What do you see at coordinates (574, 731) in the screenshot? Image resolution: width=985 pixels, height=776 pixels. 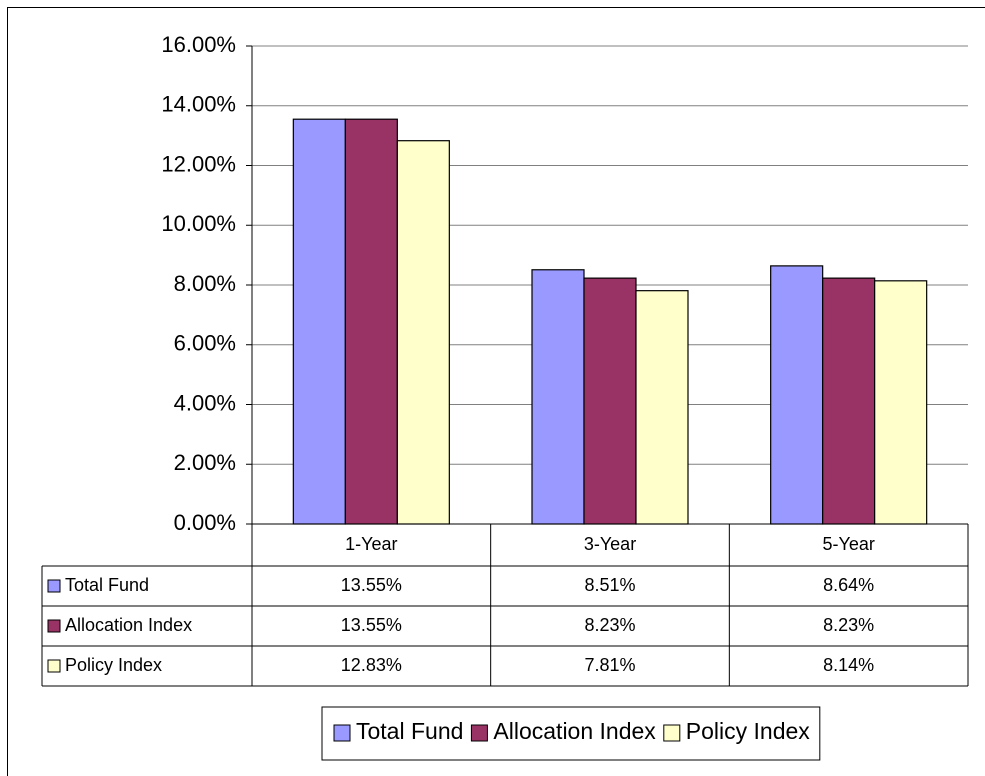 I see `legend-label: Allocation Index` at bounding box center [574, 731].